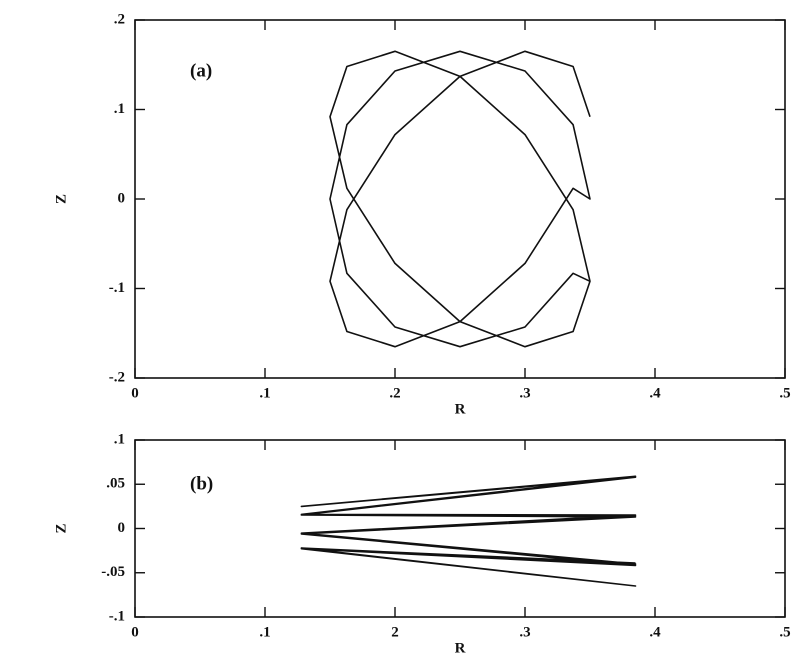 The width and height of the screenshot is (809, 668). Describe the element at coordinates (113, 572) in the screenshot. I see `y-tick-label: -.05` at that location.